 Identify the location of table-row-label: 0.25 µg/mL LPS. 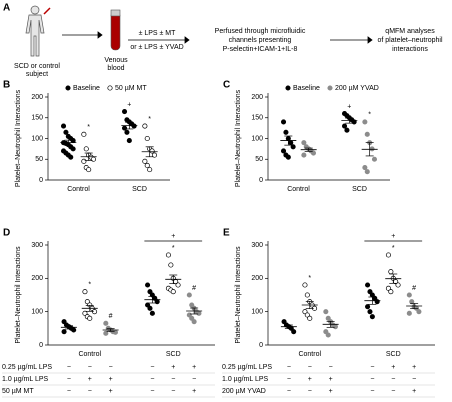
(27, 367).